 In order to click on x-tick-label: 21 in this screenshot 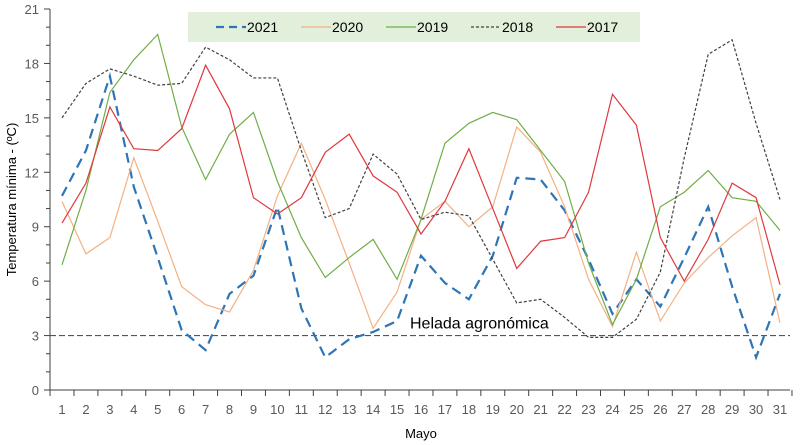, I will do `click(540, 409)`.